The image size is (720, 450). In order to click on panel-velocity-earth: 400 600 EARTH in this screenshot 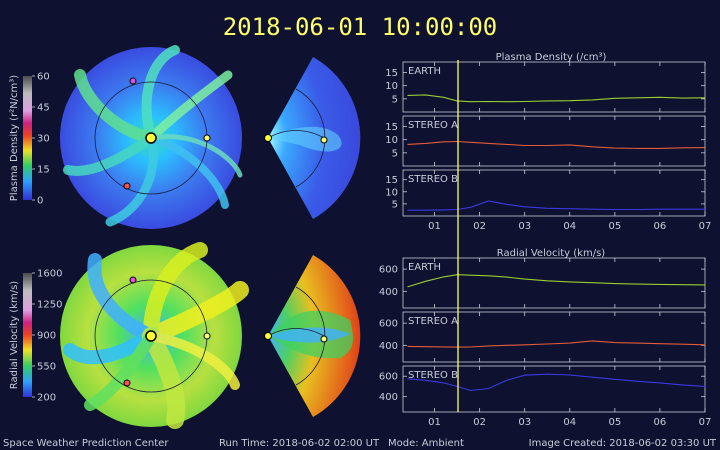, I will do `click(542, 283)`.